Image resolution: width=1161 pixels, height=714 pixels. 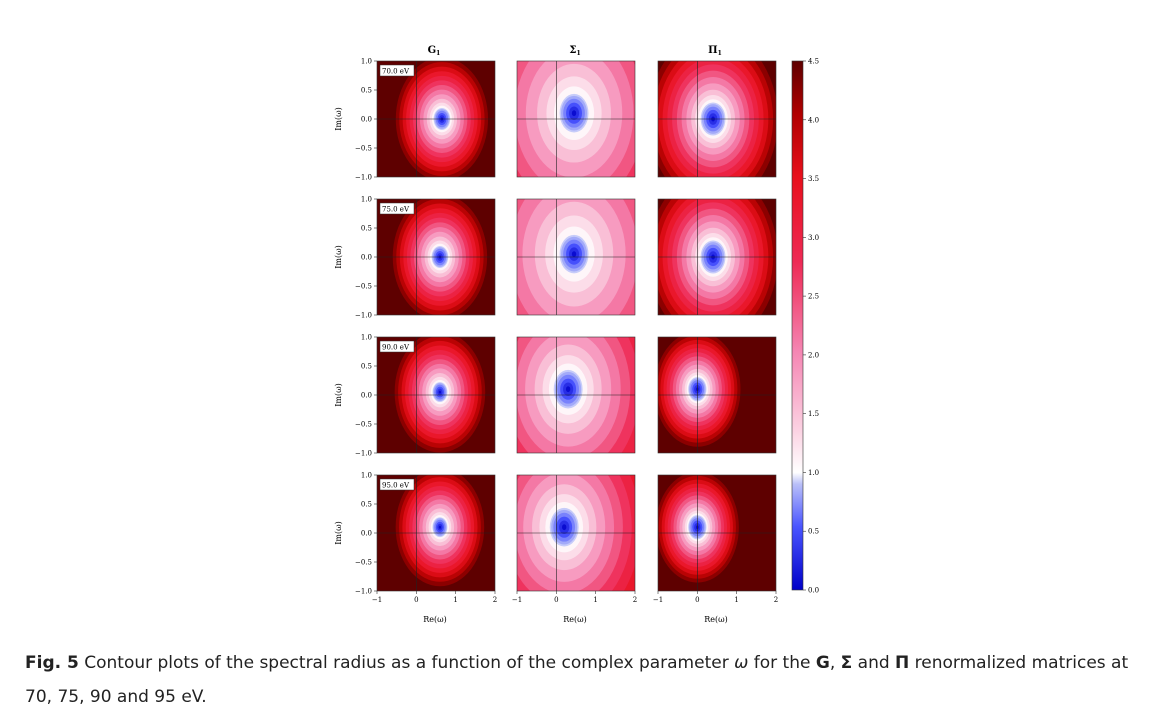 What do you see at coordinates (902, 663) in the screenshot?
I see `caption-pi: Π` at bounding box center [902, 663].